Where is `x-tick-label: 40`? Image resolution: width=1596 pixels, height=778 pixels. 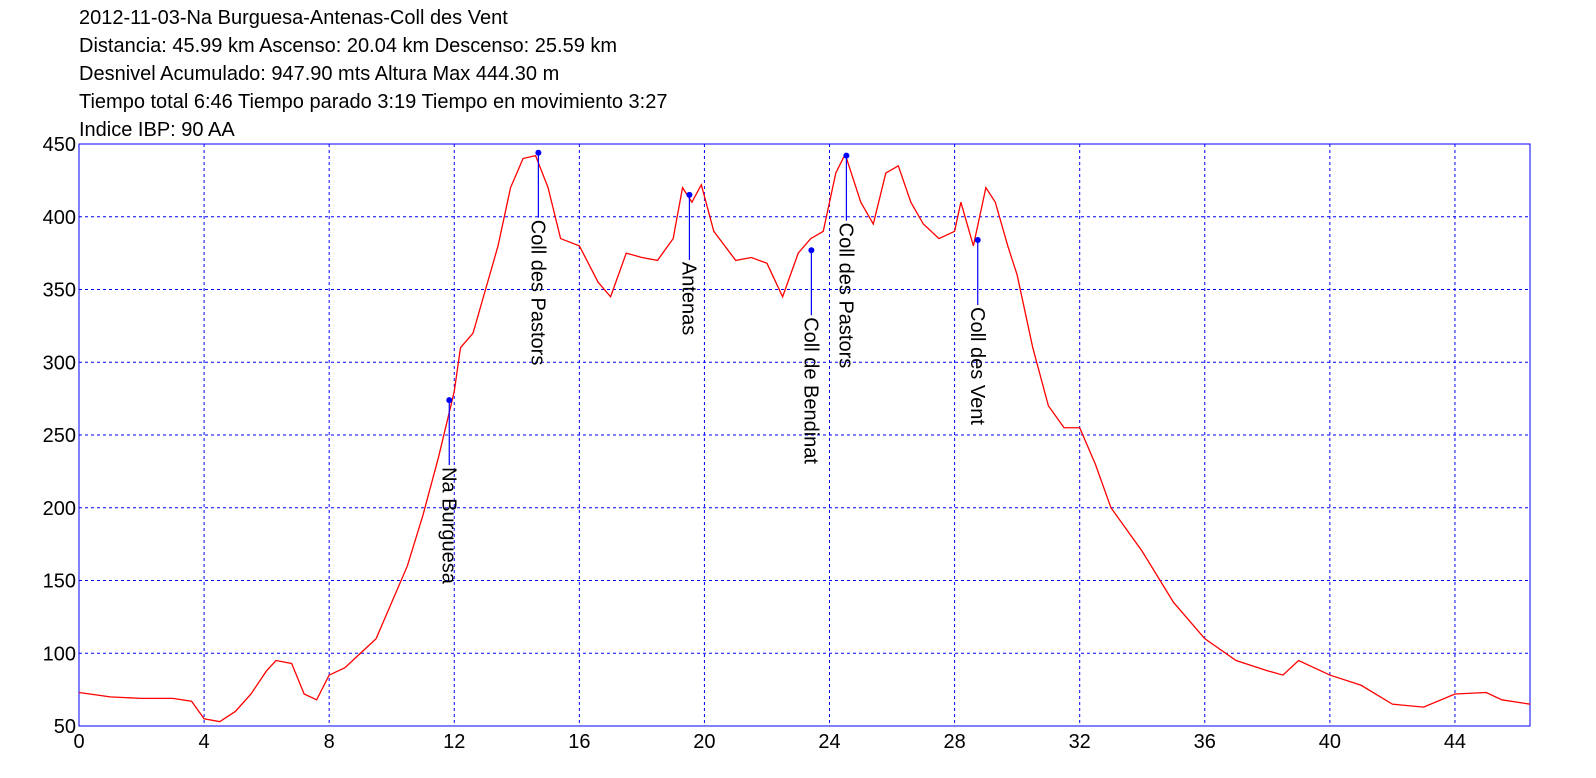
x-tick-label: 40 is located at coordinates (1330, 742).